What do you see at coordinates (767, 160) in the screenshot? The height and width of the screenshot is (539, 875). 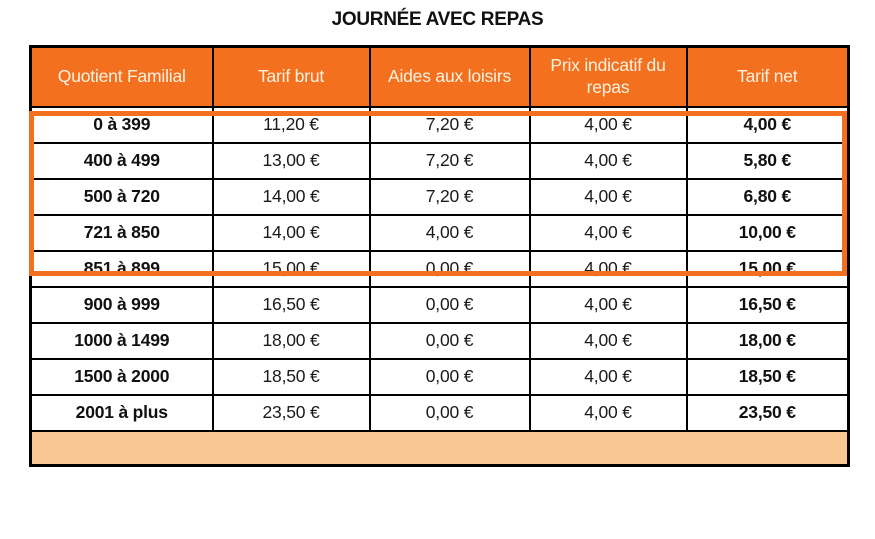 I see `cell-tarif-net: 5,80 €` at bounding box center [767, 160].